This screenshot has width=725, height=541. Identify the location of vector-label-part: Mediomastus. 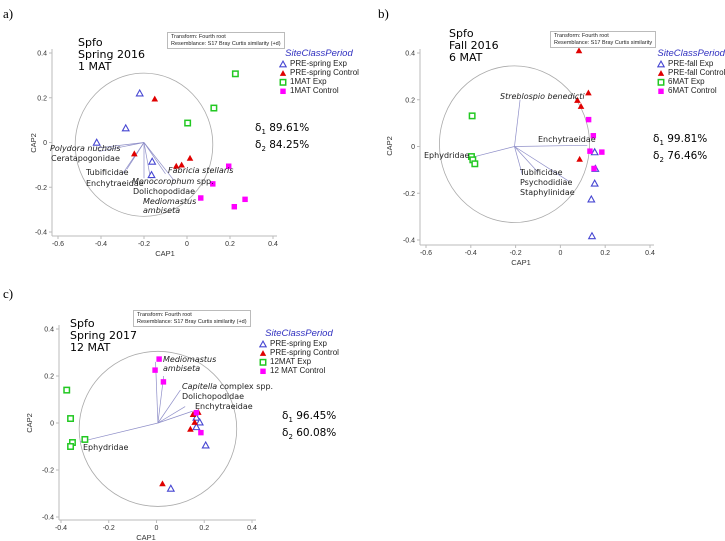
(190, 359).